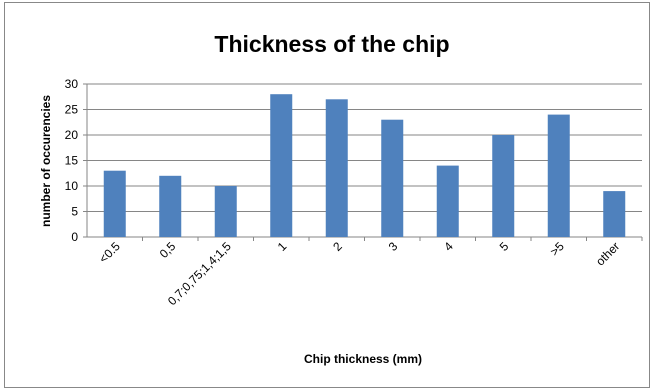 The width and height of the screenshot is (654, 392). Describe the element at coordinates (331, 44) in the screenshot. I see `chart-title: Thickness of the chip` at that location.